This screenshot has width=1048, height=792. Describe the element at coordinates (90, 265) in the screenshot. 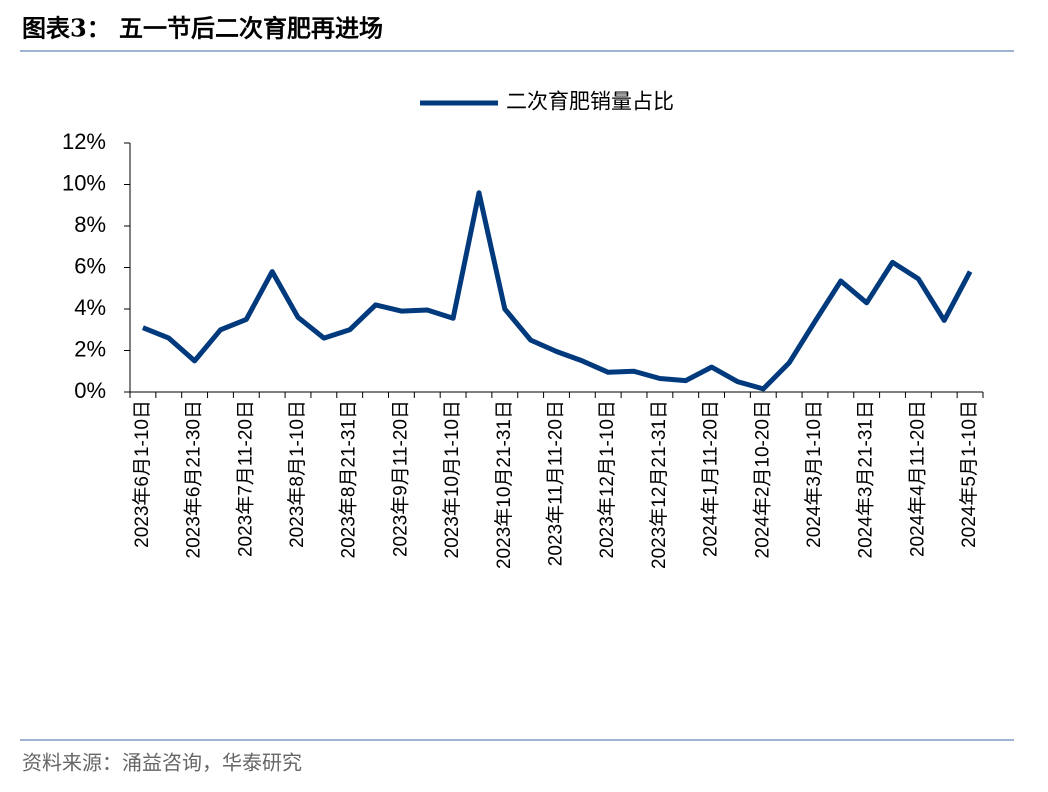

I see `y-tick-label: 6%` at that location.